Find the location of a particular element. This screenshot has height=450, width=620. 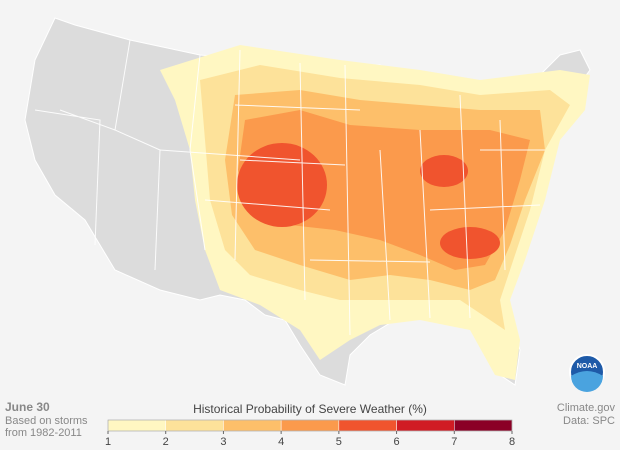

legend-tick-label: 5 is located at coordinates (339, 442).